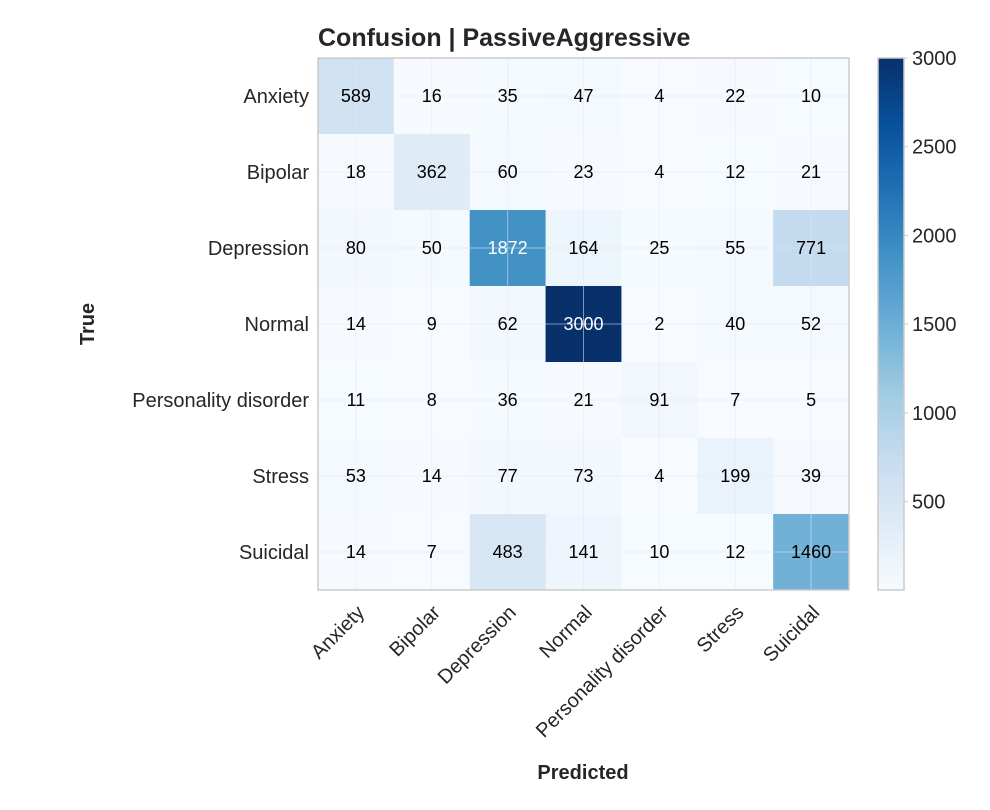  Describe the element at coordinates (274, 553) in the screenshot. I see `y-tick-label: Suicidal` at that location.